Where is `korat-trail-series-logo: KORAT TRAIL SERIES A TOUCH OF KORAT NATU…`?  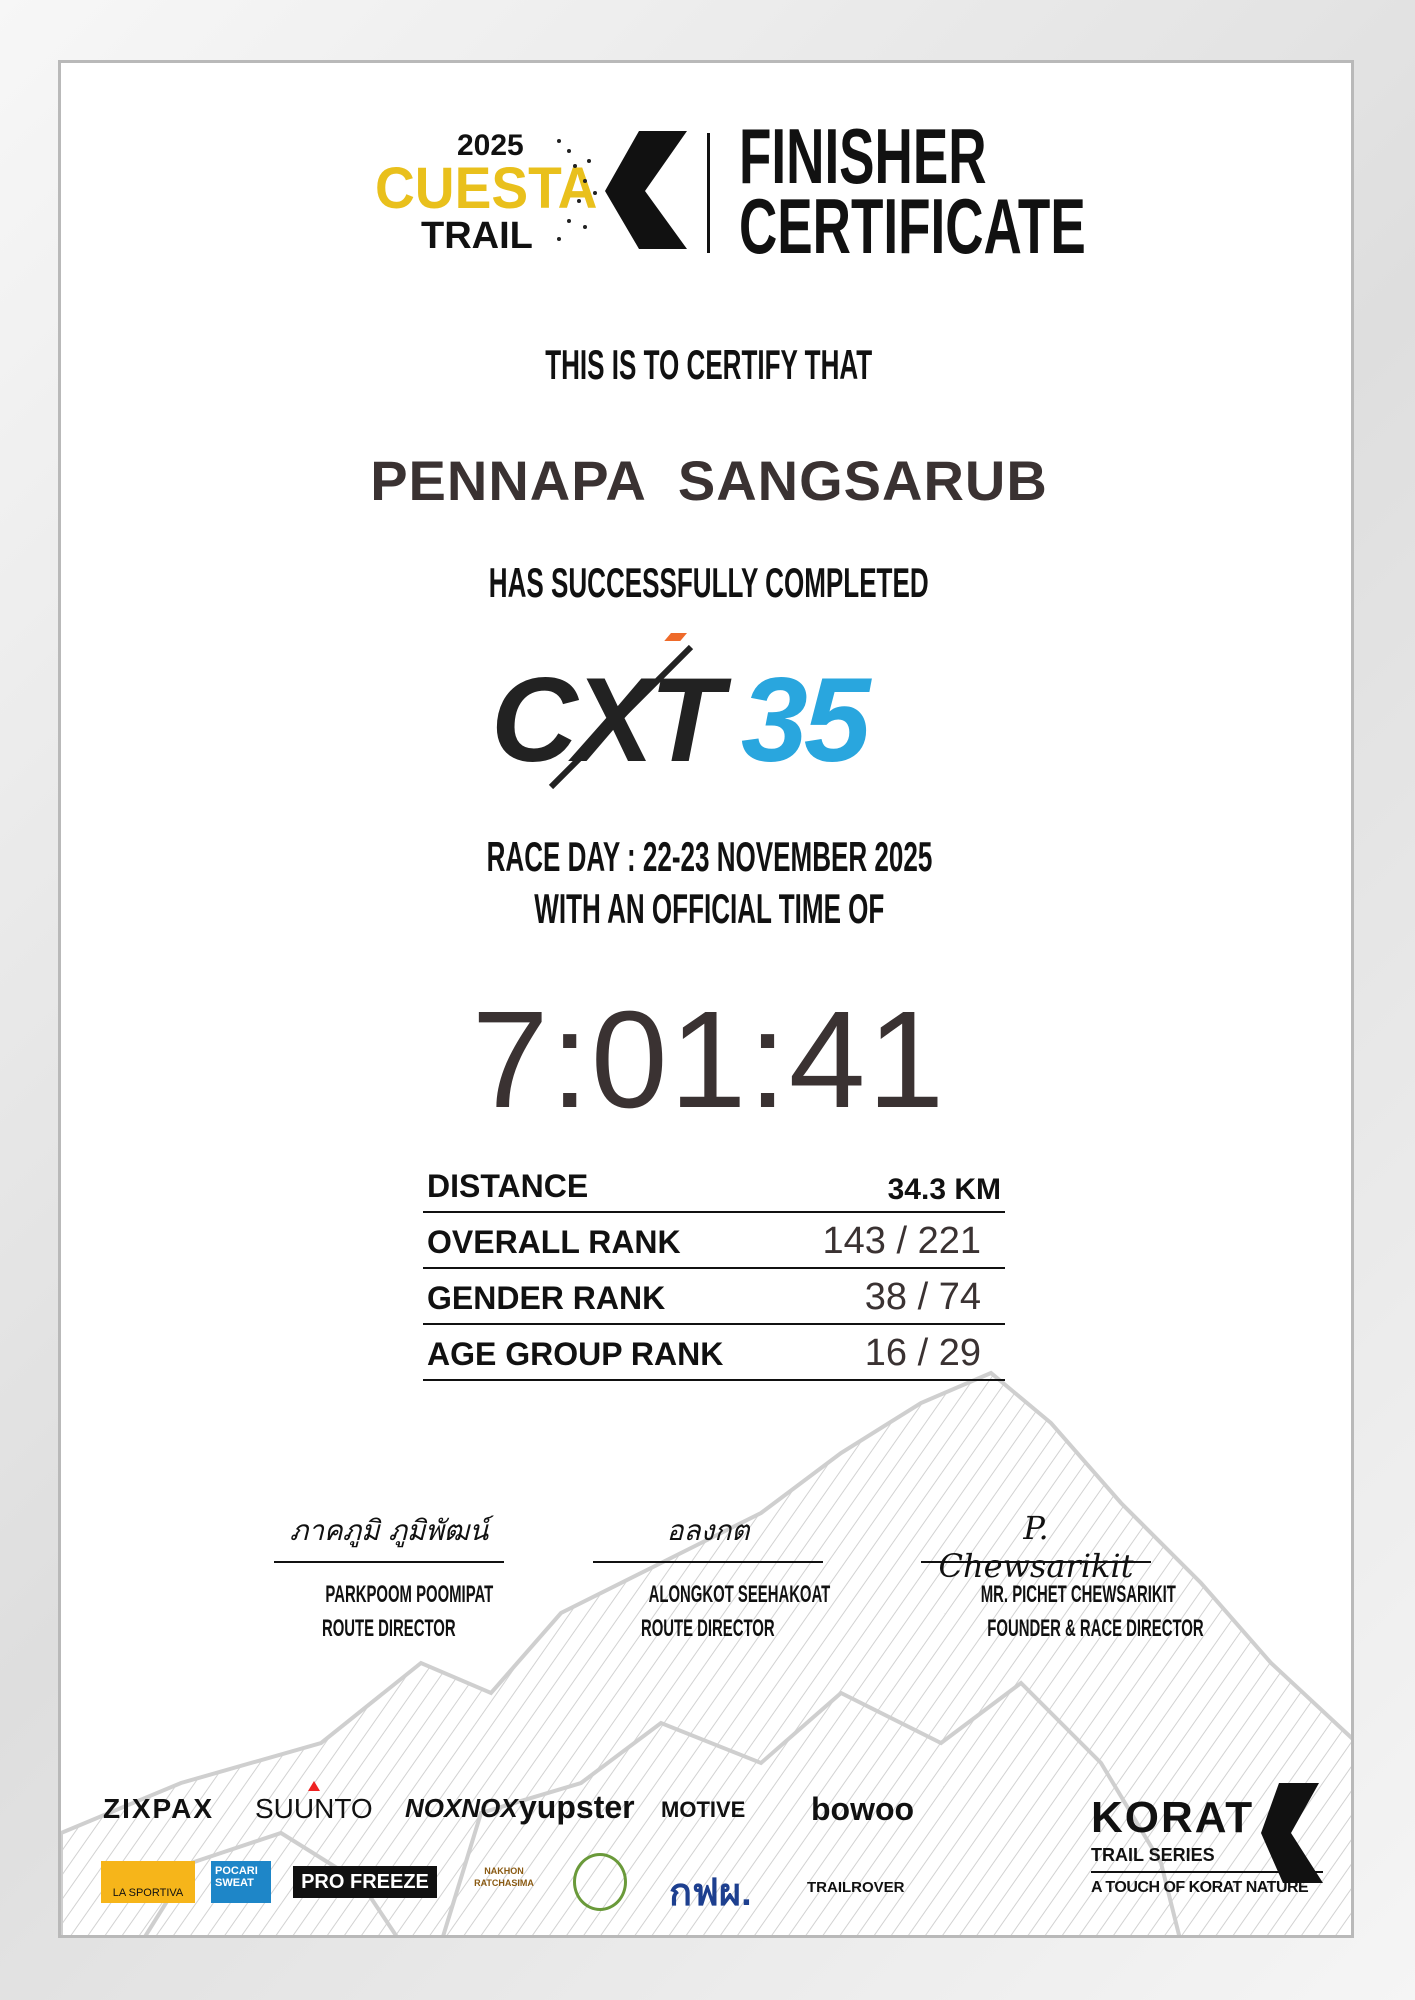
korat-trail-series-logo: KORAT TRAIL SERIES A TOUCH OF KORAT NATU… is located at coordinates (1211, 1843).